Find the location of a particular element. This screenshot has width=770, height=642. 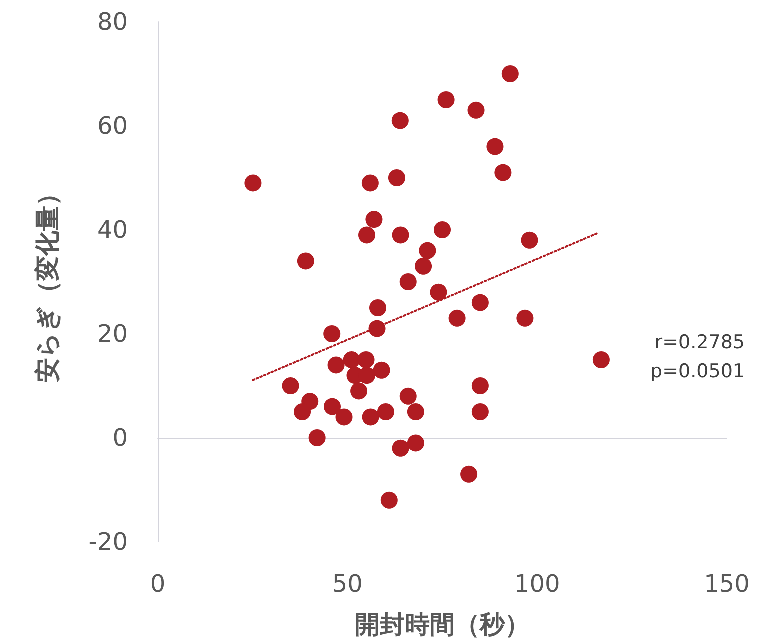

y-tick-label: 40 is located at coordinates (112, 230).